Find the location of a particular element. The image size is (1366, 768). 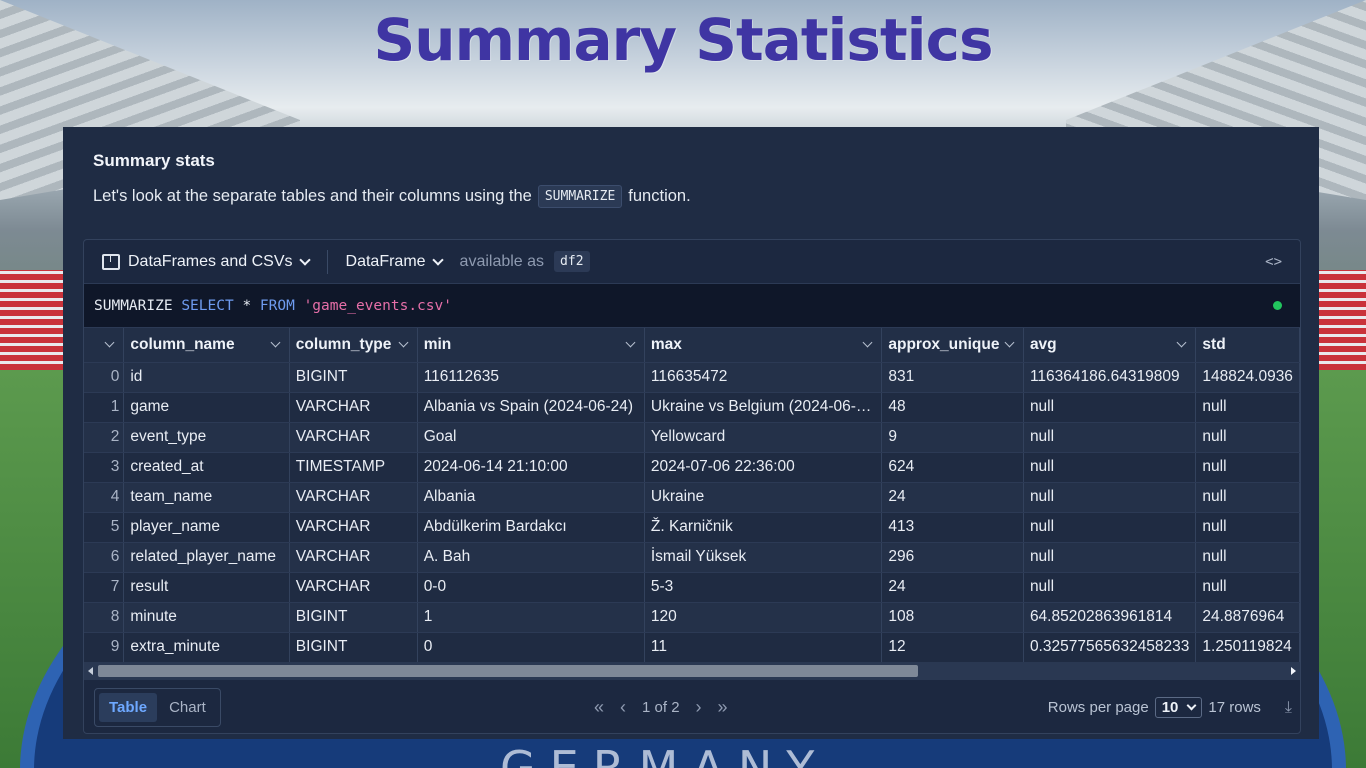

tab-table: Table is located at coordinates (128, 707).